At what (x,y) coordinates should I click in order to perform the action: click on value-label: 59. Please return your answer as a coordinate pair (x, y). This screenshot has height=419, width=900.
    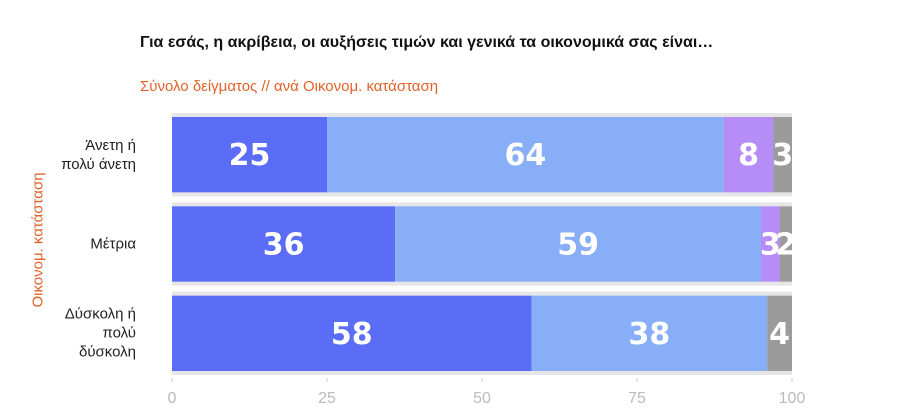
    Looking at the image, I should click on (578, 245).